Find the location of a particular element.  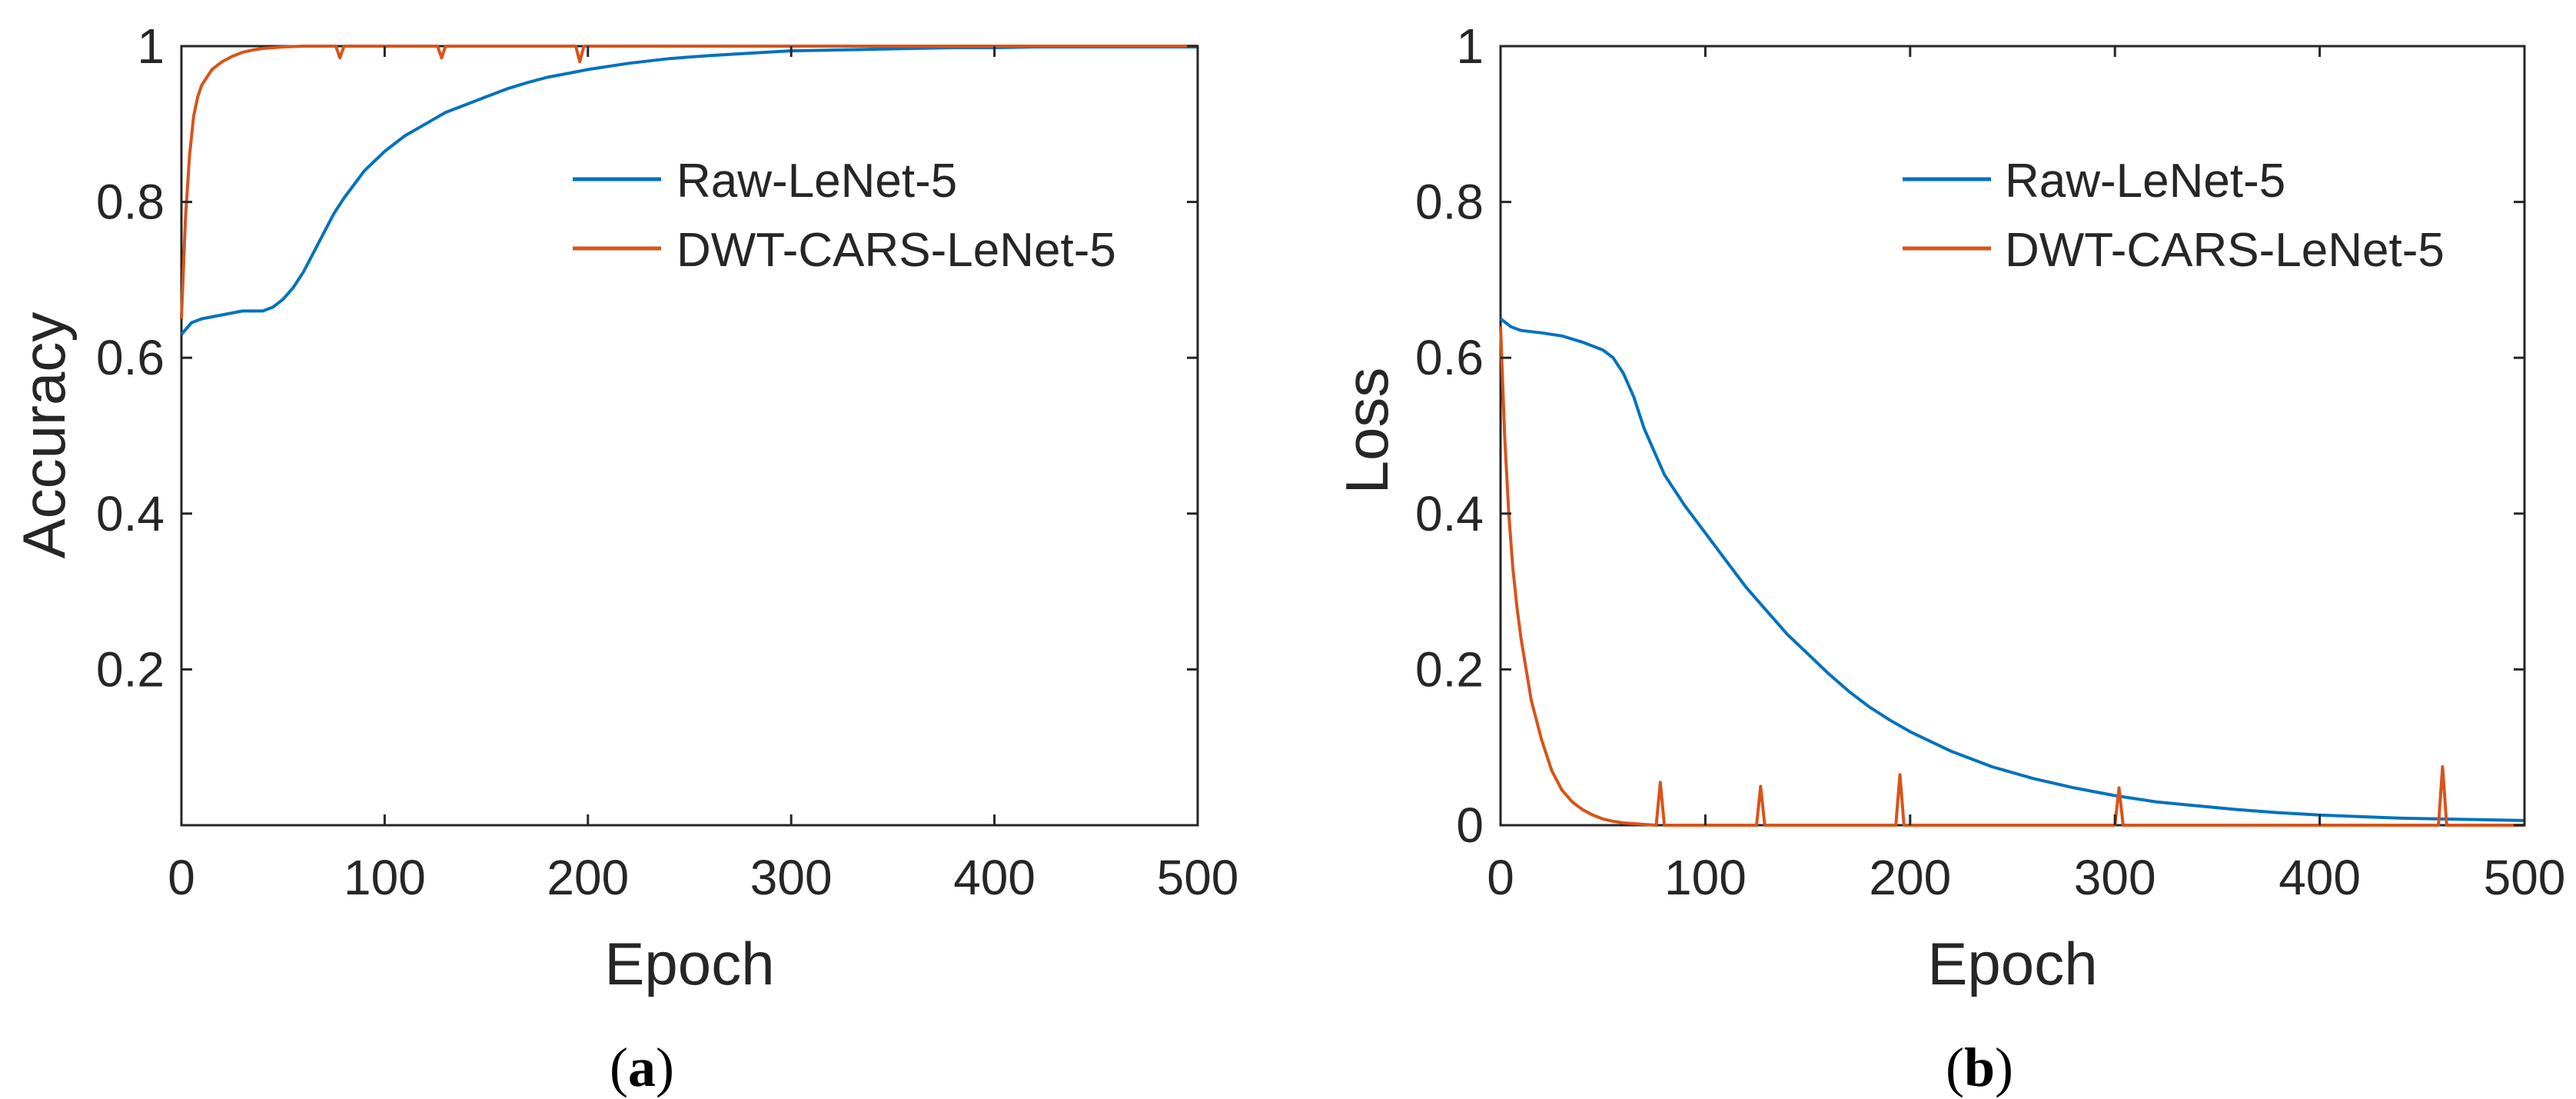

panel-caption: (b) is located at coordinates (1979, 1067).